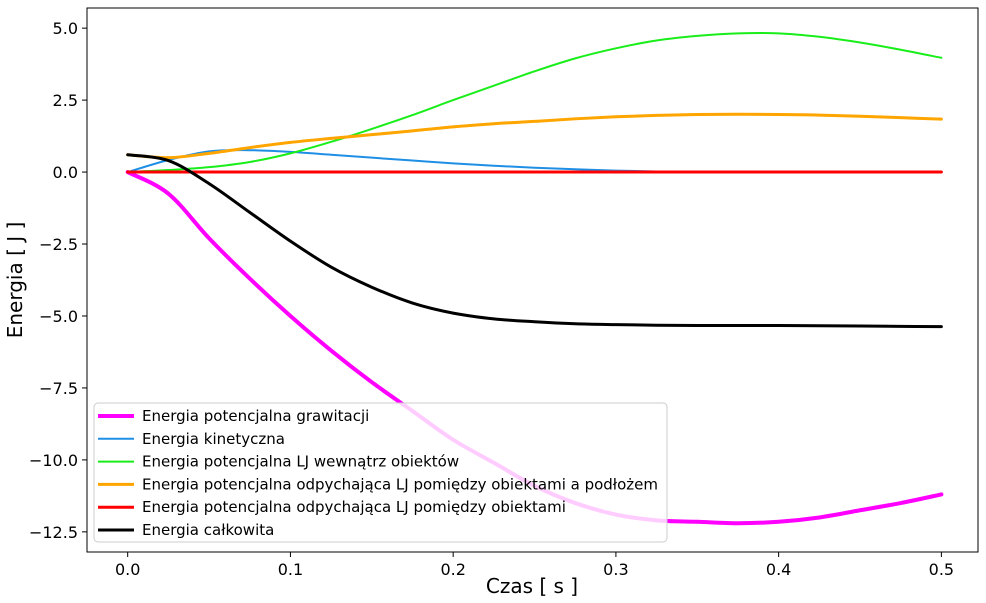 The width and height of the screenshot is (986, 603). I want to click on y-axis-title: Energia [ J ], so click(15, 280).